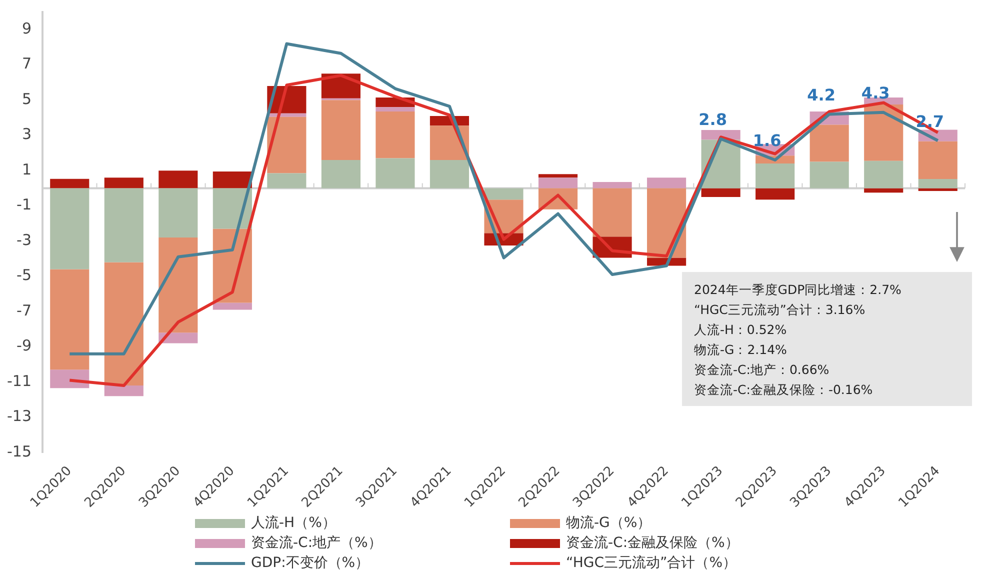 Image resolution: width=985 pixels, height=584 pixels. I want to click on annotation: 资金流-C:地产：0.66%, so click(762, 370).